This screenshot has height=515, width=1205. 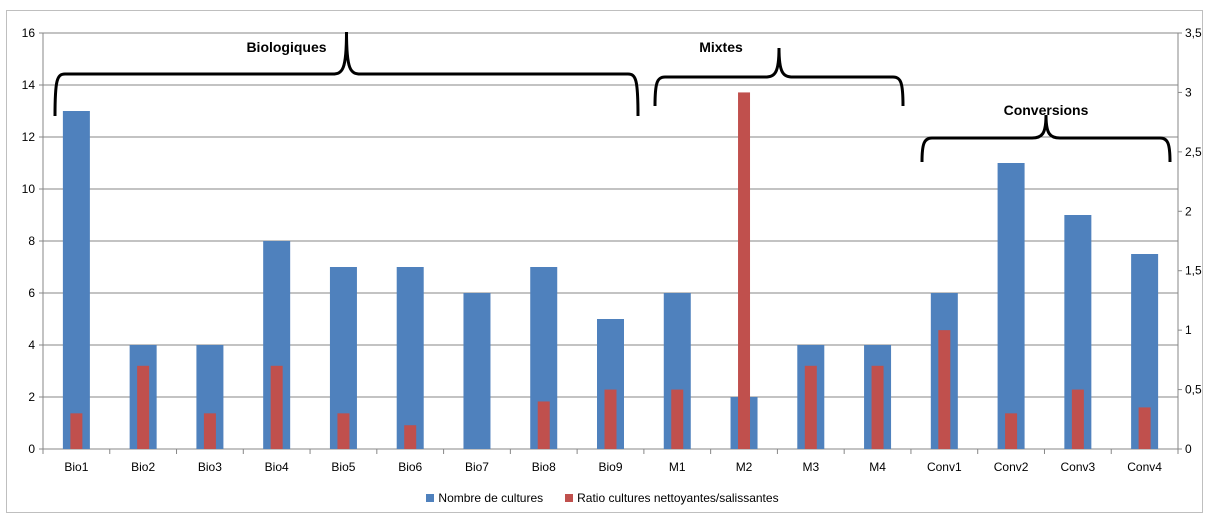 I want to click on left-tick-label: 10, so click(x=29, y=189).